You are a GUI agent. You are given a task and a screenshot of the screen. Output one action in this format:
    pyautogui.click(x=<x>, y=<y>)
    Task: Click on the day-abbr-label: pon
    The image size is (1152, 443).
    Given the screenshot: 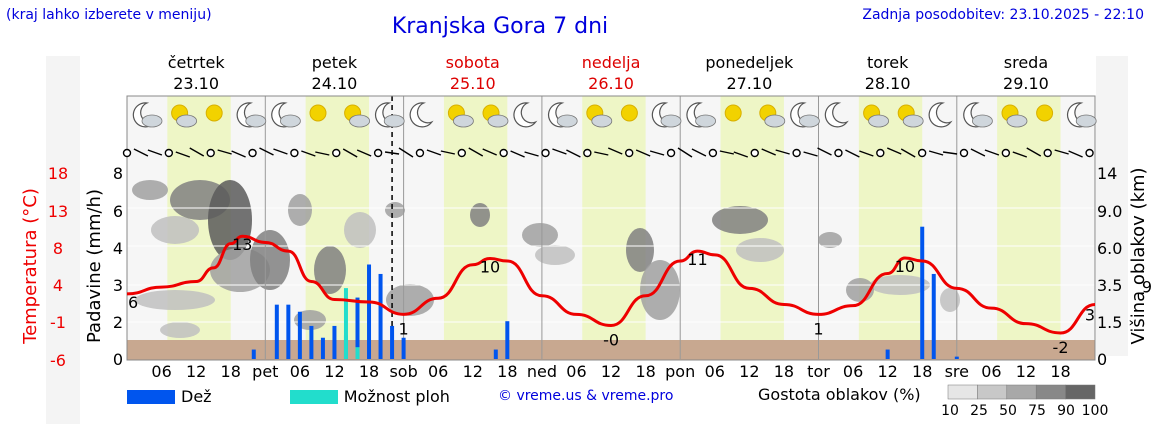 What is the action you would take?
    pyautogui.click(x=680, y=371)
    